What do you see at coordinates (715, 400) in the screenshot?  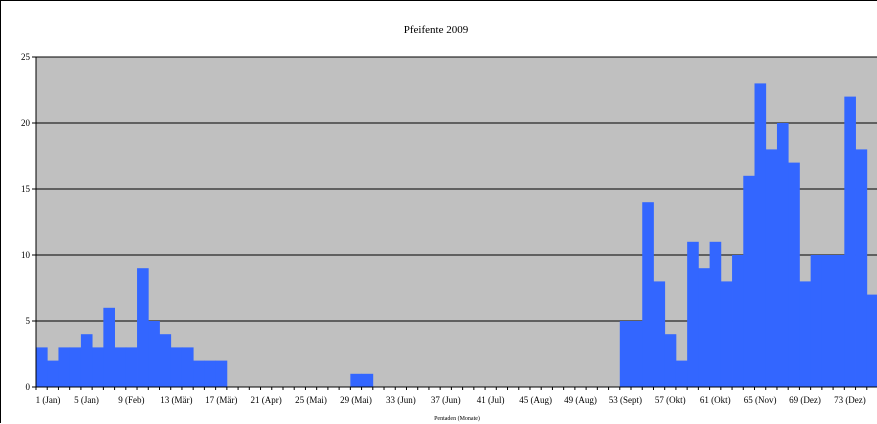 I see `x-tick-label: 61 (Okt)` at bounding box center [715, 400].